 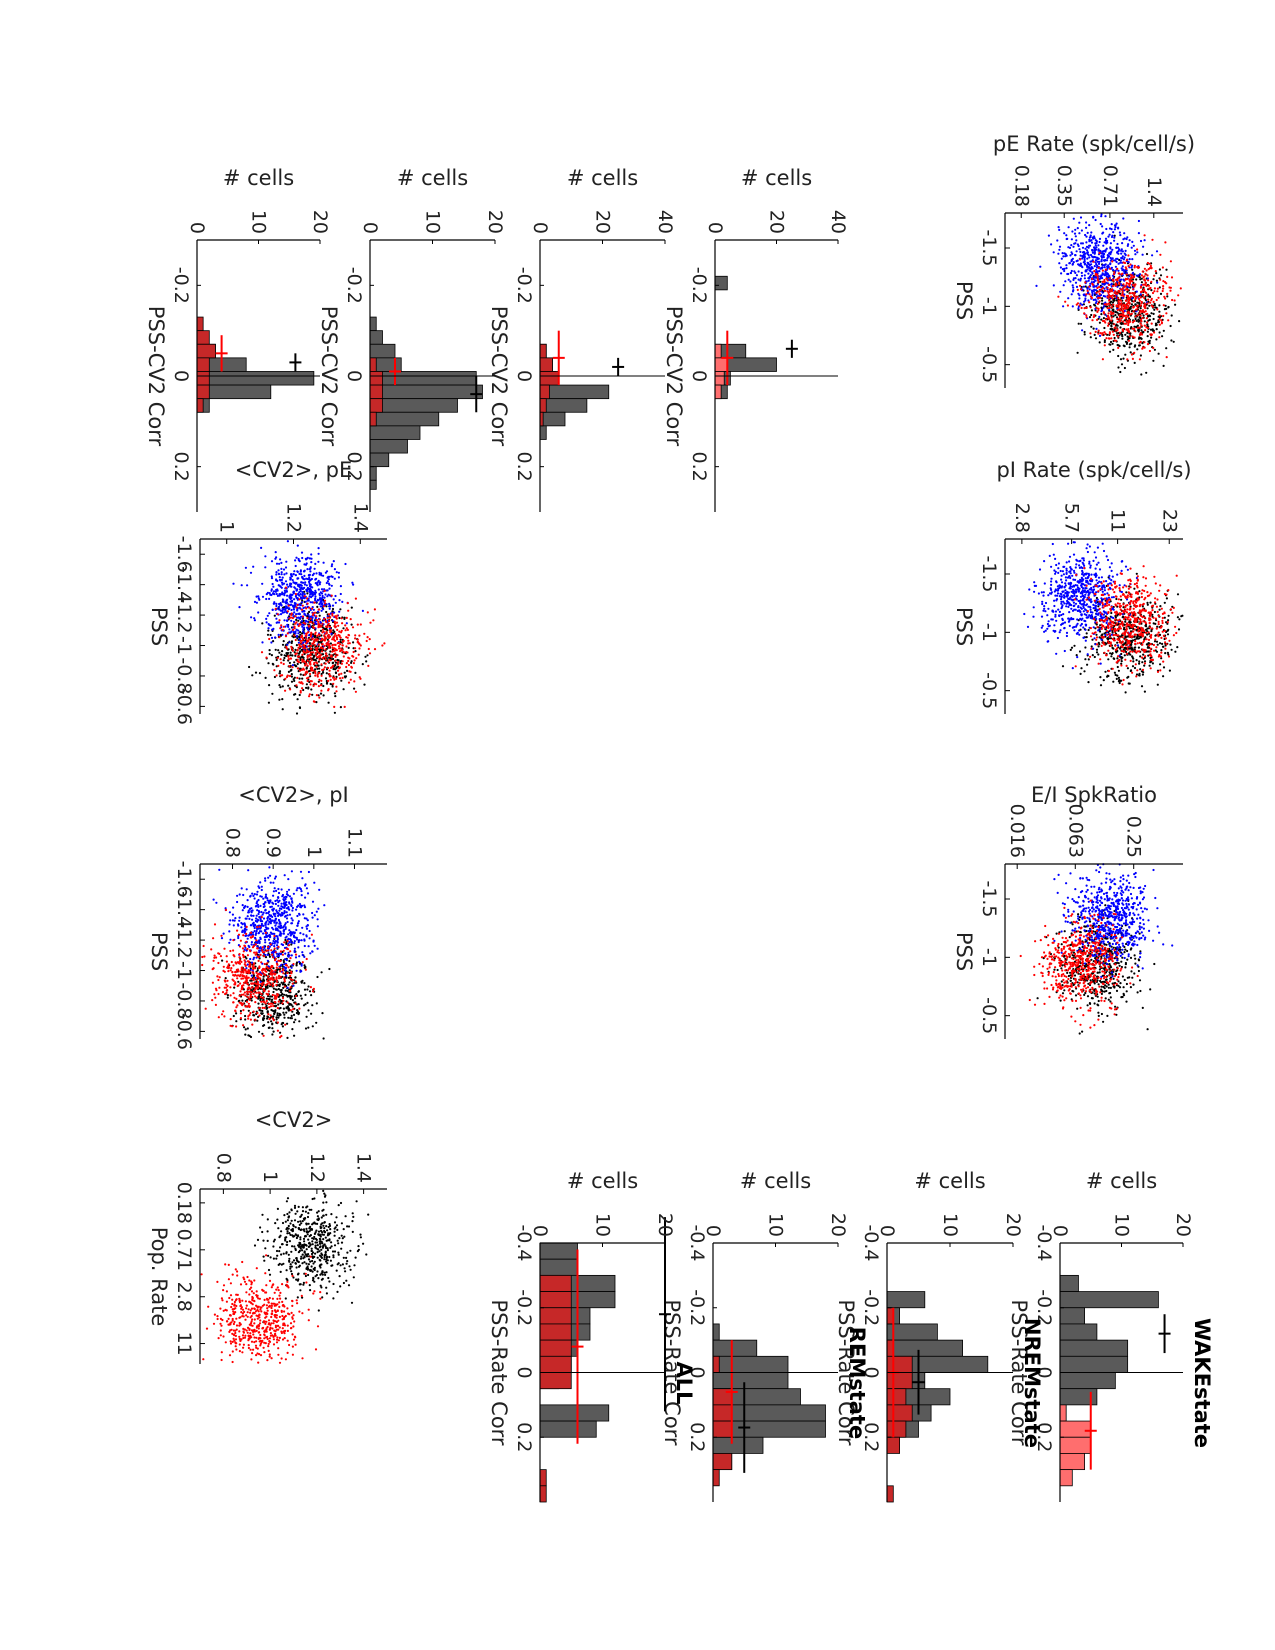 What do you see at coordinates (1064, 186) in the screenshot?
I see `y-tick-label: 0.35` at bounding box center [1064, 186].